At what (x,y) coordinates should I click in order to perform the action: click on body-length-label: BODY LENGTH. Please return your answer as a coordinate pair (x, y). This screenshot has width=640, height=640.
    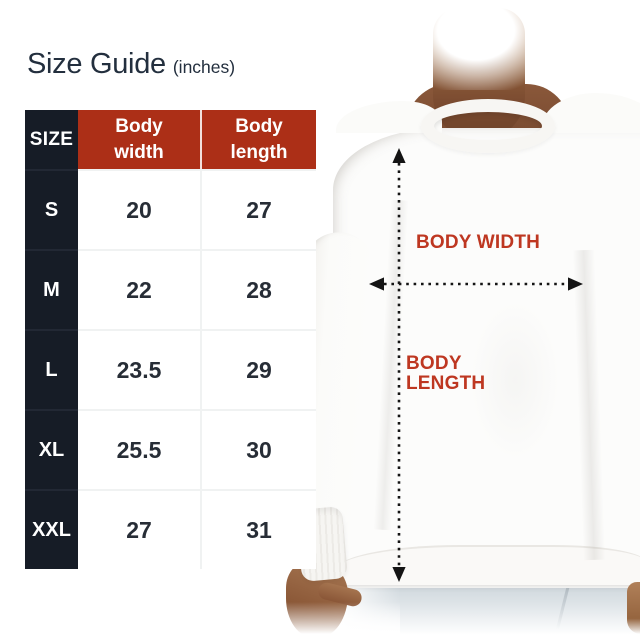
    Looking at the image, I should click on (446, 373).